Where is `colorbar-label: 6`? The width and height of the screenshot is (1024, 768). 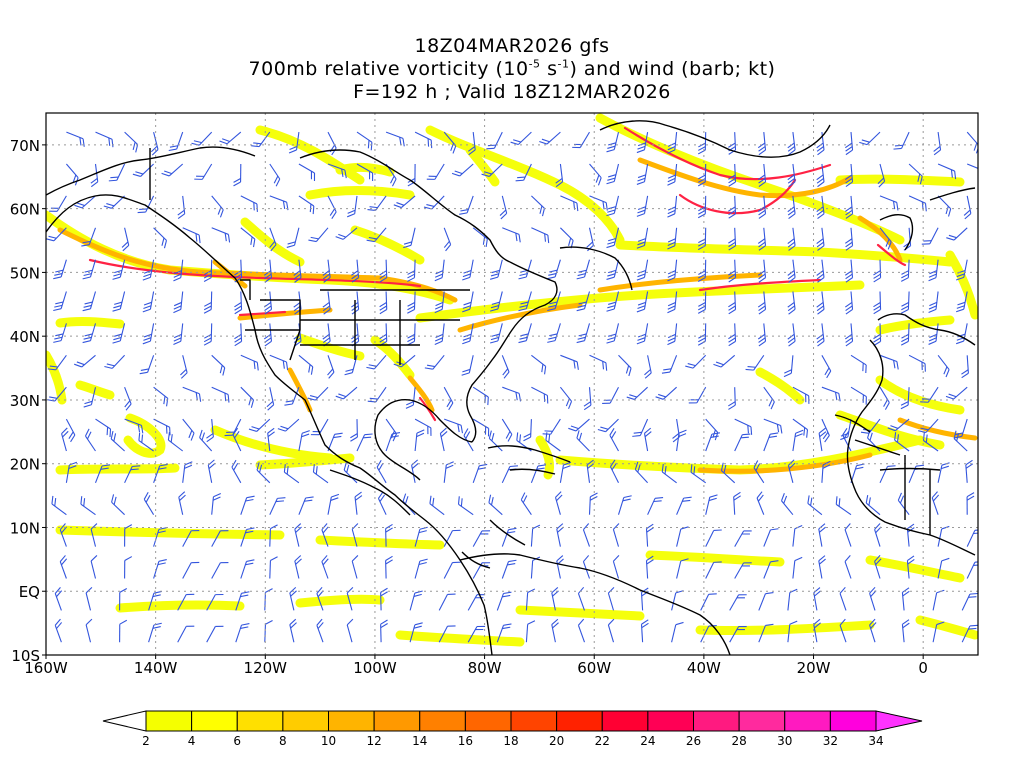 colorbar-label: 6 is located at coordinates (237, 741).